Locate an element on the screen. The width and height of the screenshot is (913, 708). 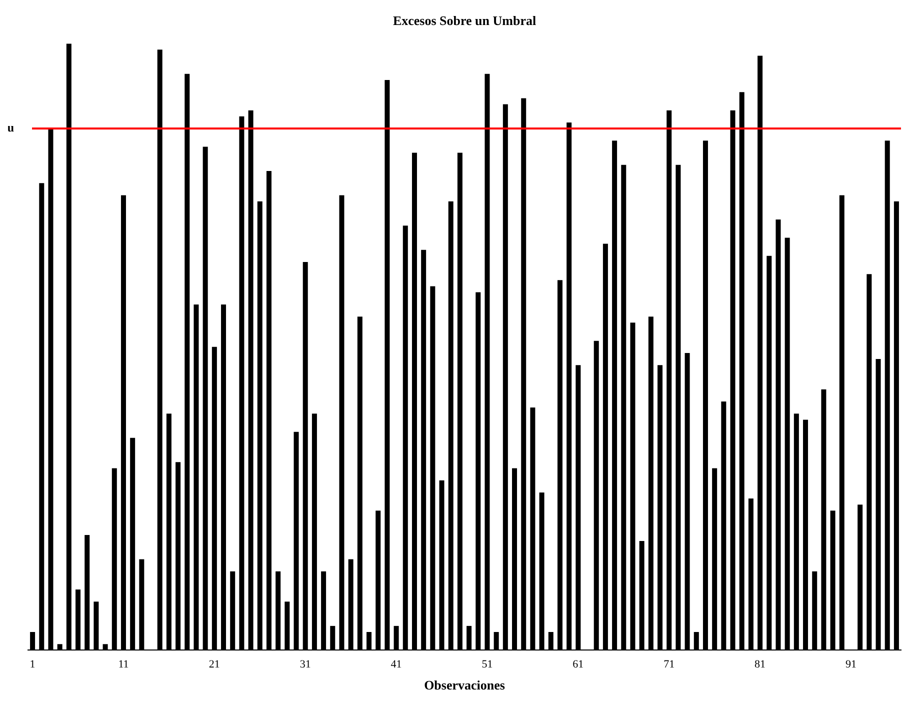
x-tick-label: 51 is located at coordinates (487, 664).